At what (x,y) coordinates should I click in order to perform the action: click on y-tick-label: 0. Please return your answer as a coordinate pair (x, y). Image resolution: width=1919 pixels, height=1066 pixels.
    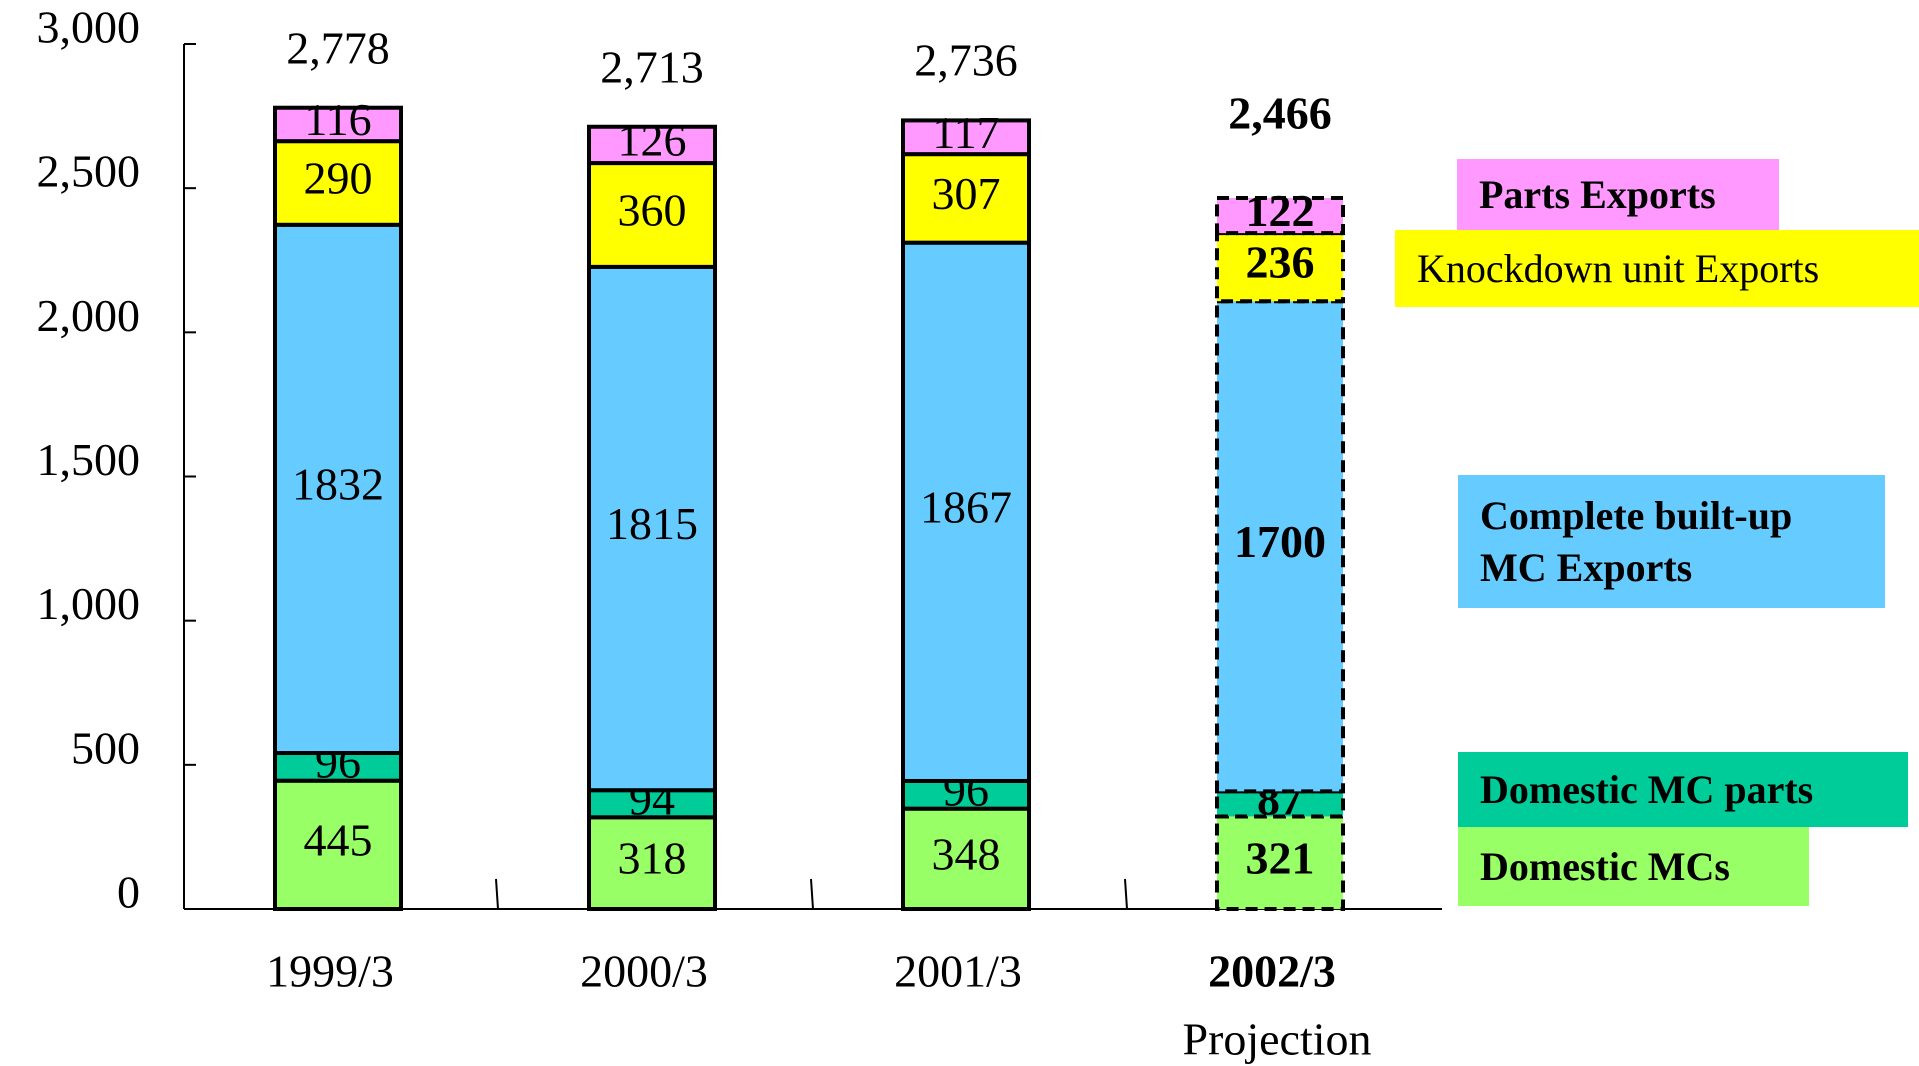
    Looking at the image, I should click on (128, 892).